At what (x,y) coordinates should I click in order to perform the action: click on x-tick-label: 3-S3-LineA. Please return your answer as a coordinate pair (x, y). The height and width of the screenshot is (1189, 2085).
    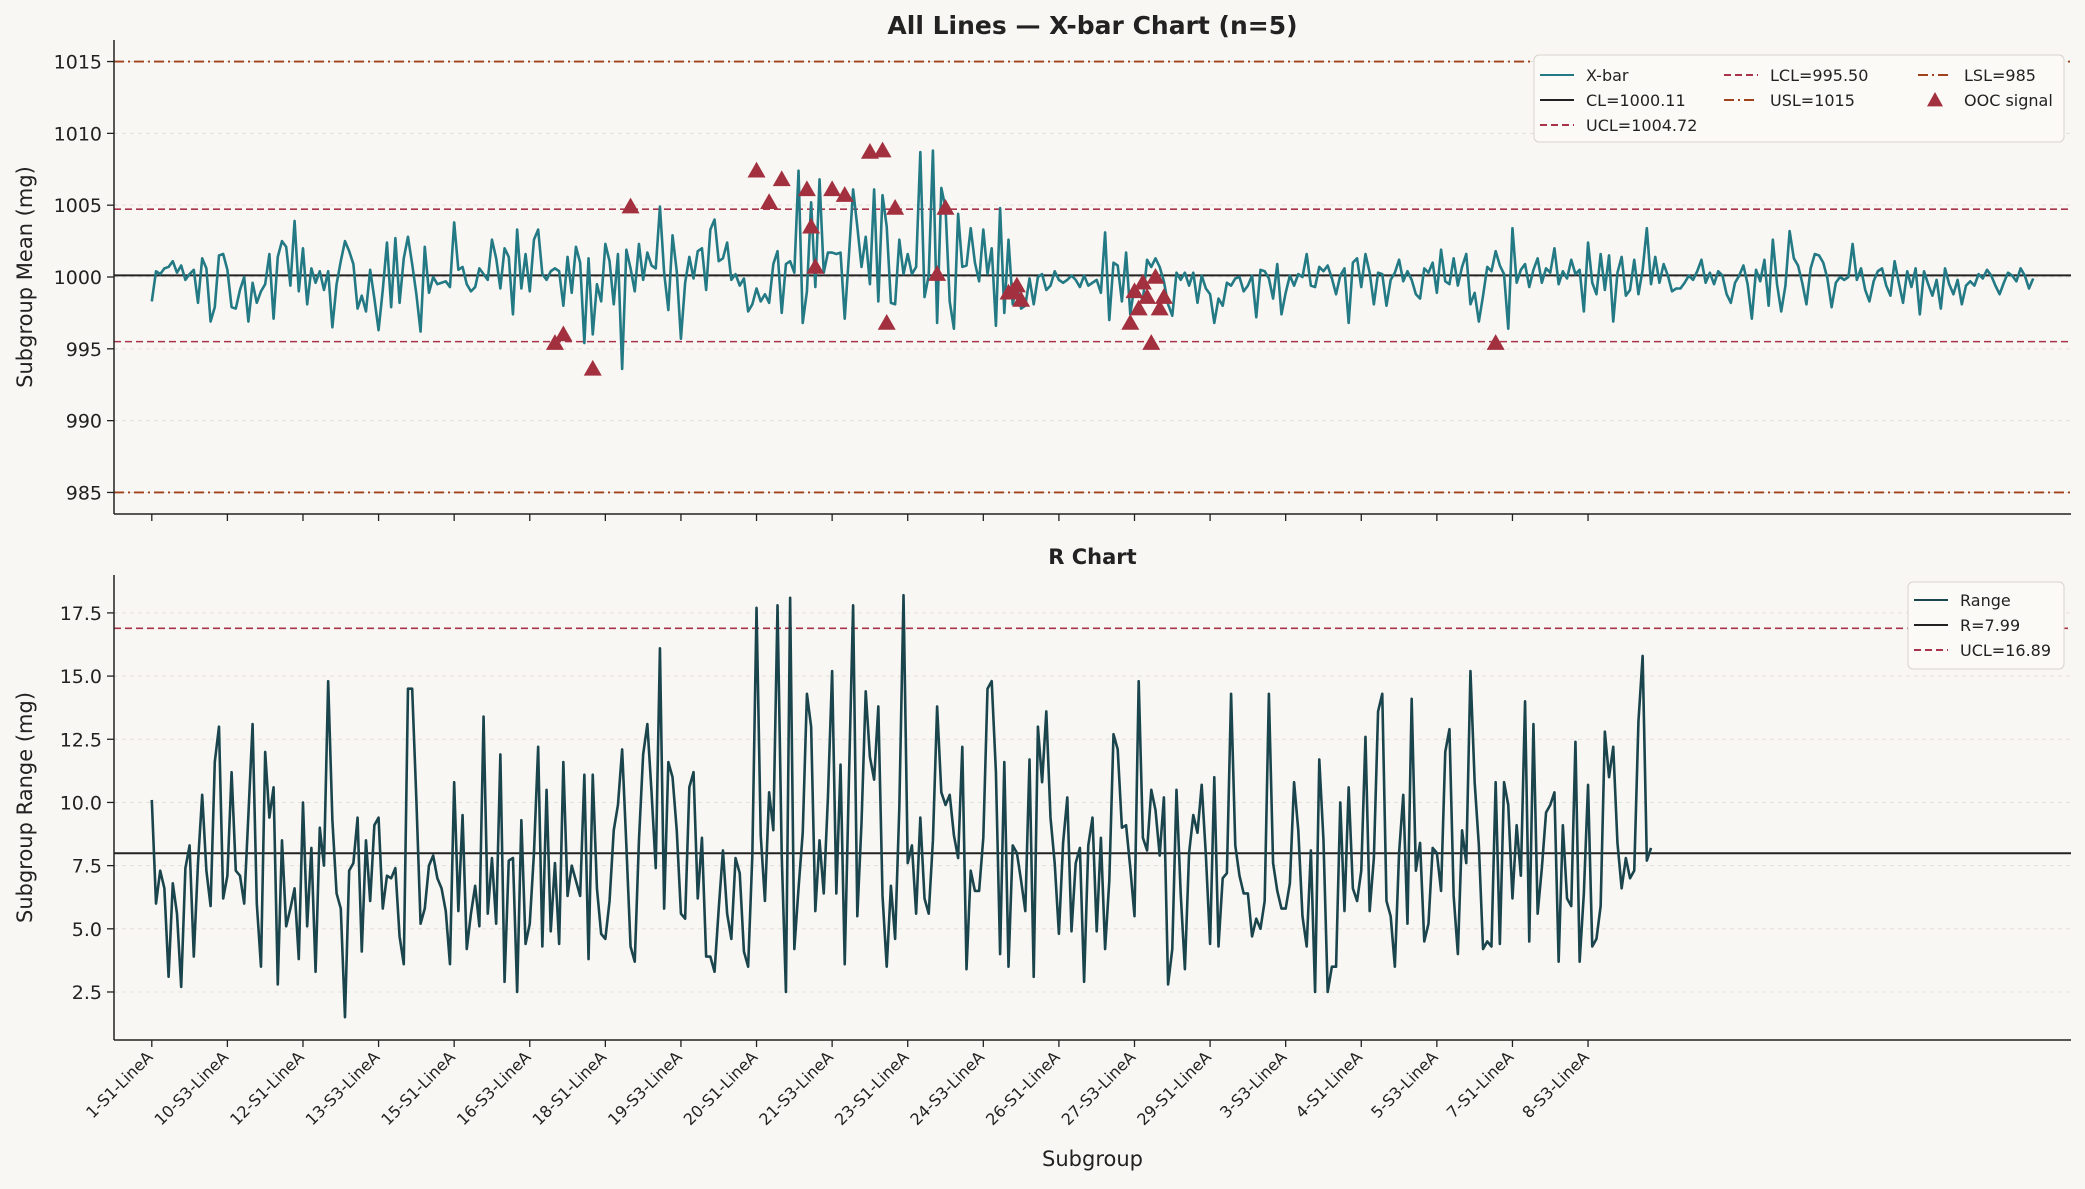
    Looking at the image, I should click on (1253, 1084).